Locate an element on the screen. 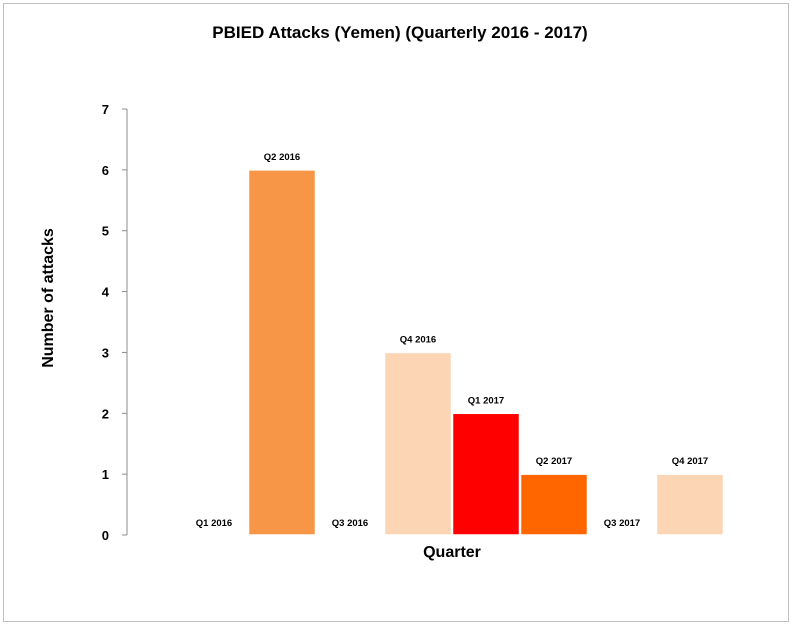 Image resolution: width=793 pixels, height=626 pixels. data-label: Q2 2016 is located at coordinates (282, 157).